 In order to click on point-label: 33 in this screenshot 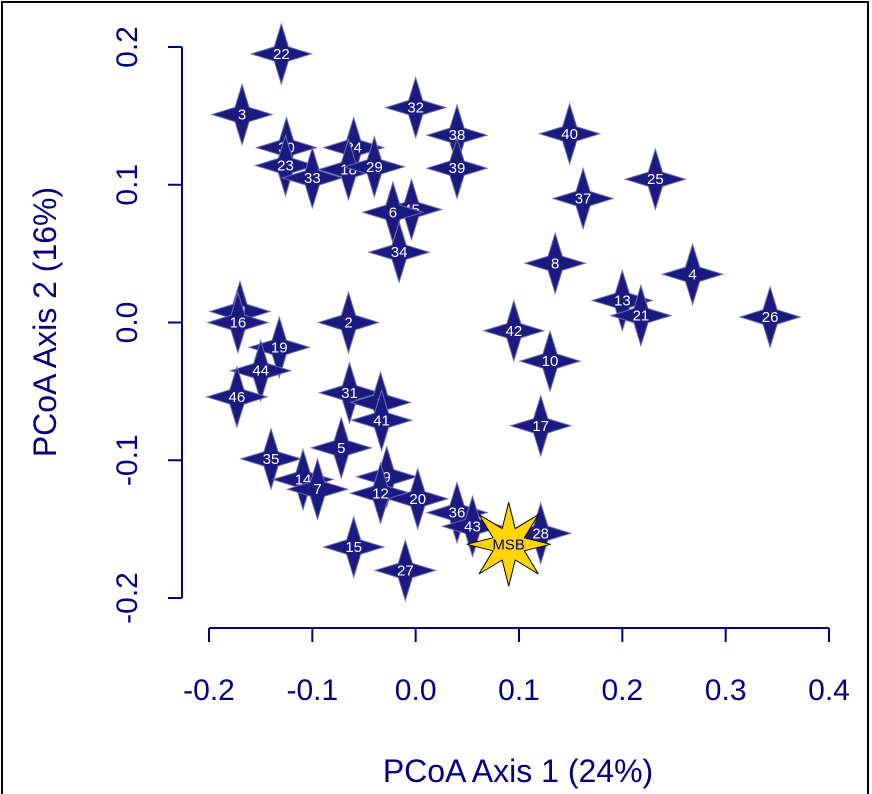, I will do `click(312, 178)`.